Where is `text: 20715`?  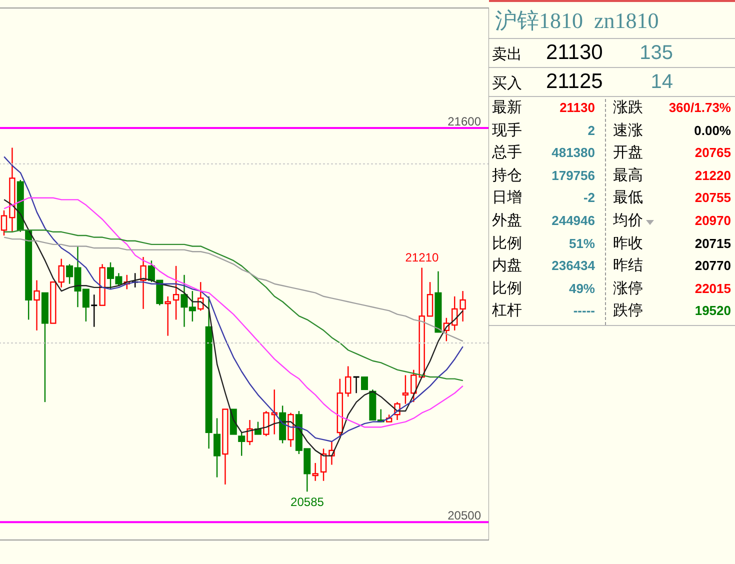
text: 20715 is located at coordinates (712, 243).